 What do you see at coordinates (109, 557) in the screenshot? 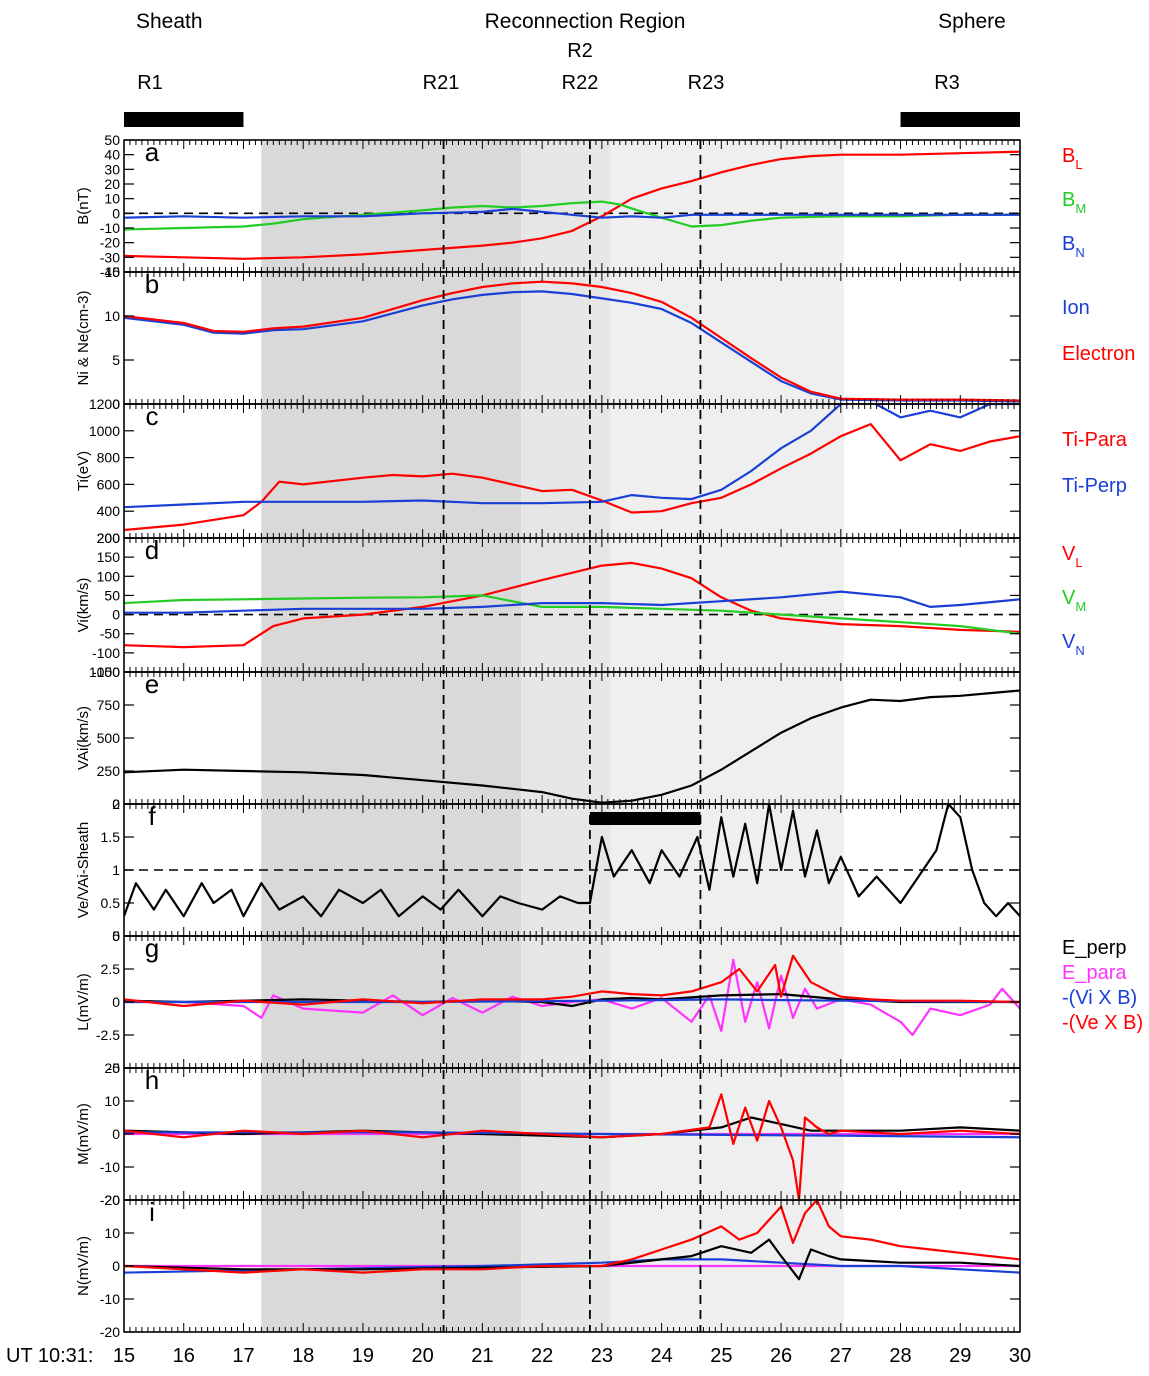
I see `ytick-label: 150` at bounding box center [109, 557].